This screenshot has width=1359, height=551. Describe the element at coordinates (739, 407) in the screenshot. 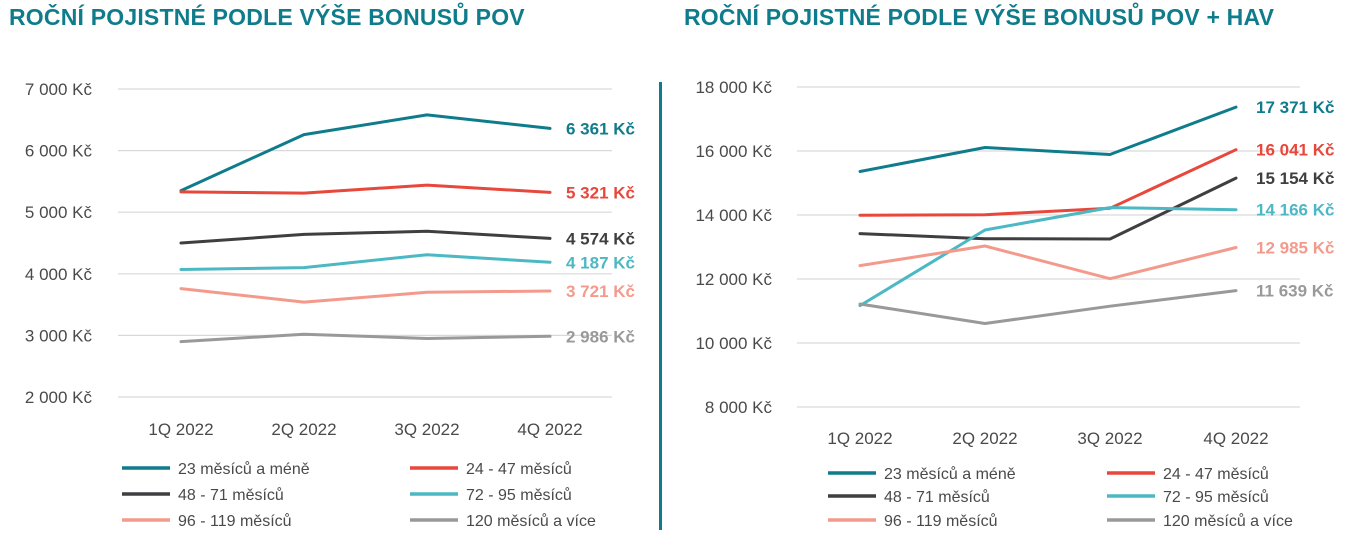

I see `y-tick-label: 8 000 Kč` at that location.